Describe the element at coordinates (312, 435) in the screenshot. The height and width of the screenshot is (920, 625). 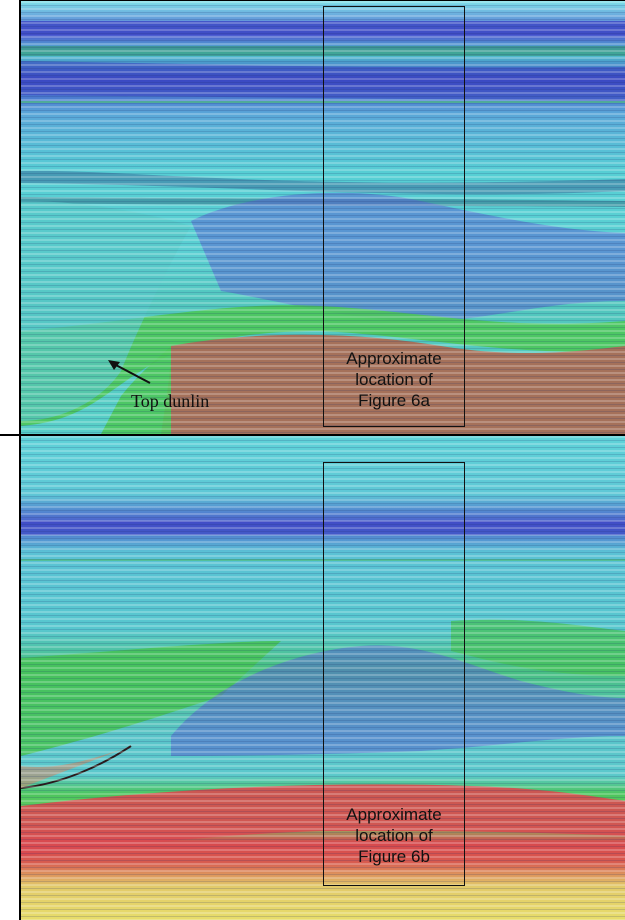
I see `frame-divider-line` at that location.